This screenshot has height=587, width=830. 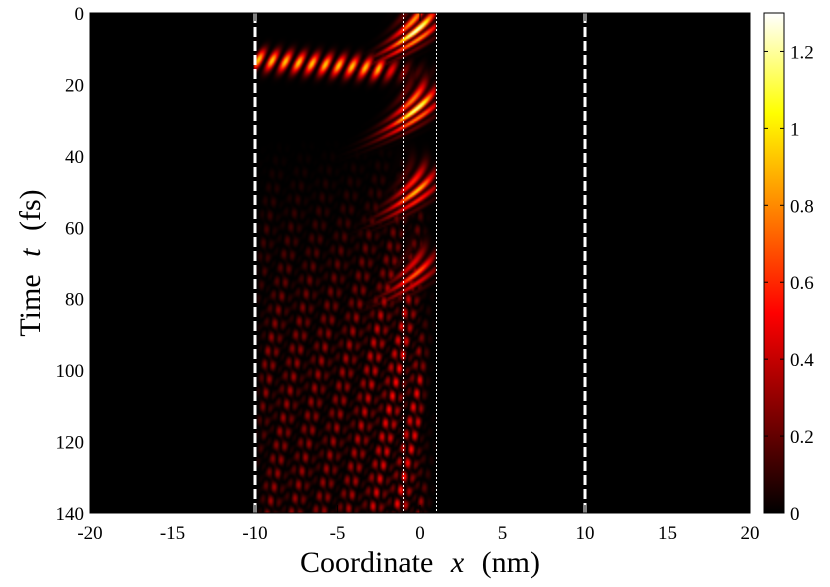 What do you see at coordinates (750, 533) in the screenshot?
I see `x-tick-label: 20` at bounding box center [750, 533].